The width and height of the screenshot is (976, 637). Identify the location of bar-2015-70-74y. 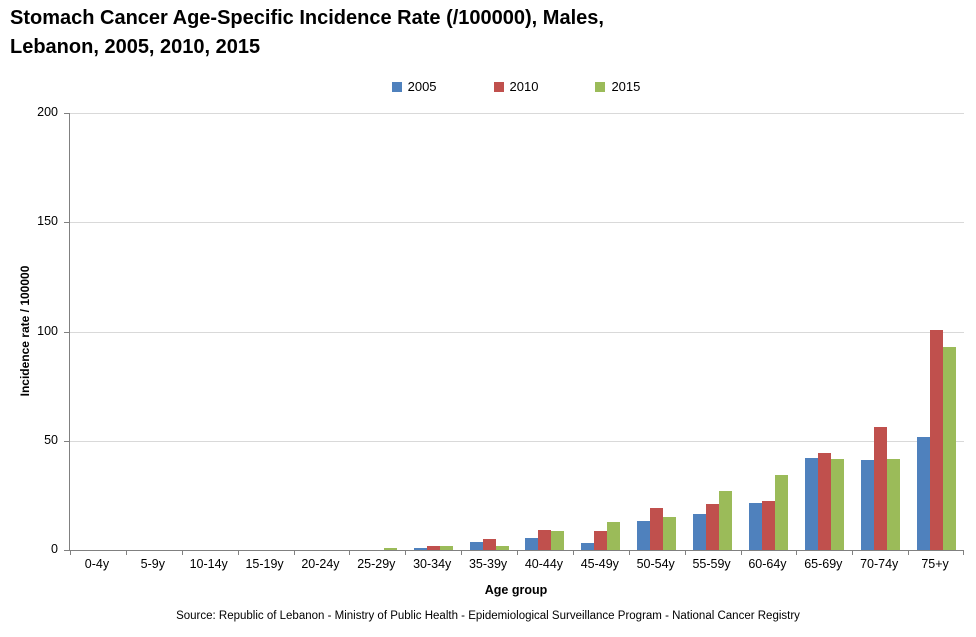
(893, 504).